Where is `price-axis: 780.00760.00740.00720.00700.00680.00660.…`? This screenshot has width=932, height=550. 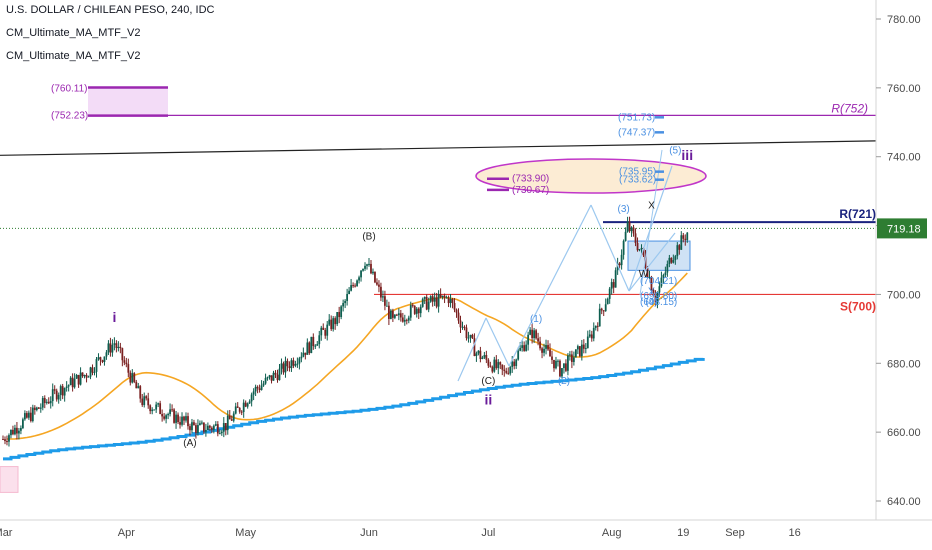
price-axis: 780.00760.00740.00720.00700.00680.00660.… is located at coordinates (901, 261).